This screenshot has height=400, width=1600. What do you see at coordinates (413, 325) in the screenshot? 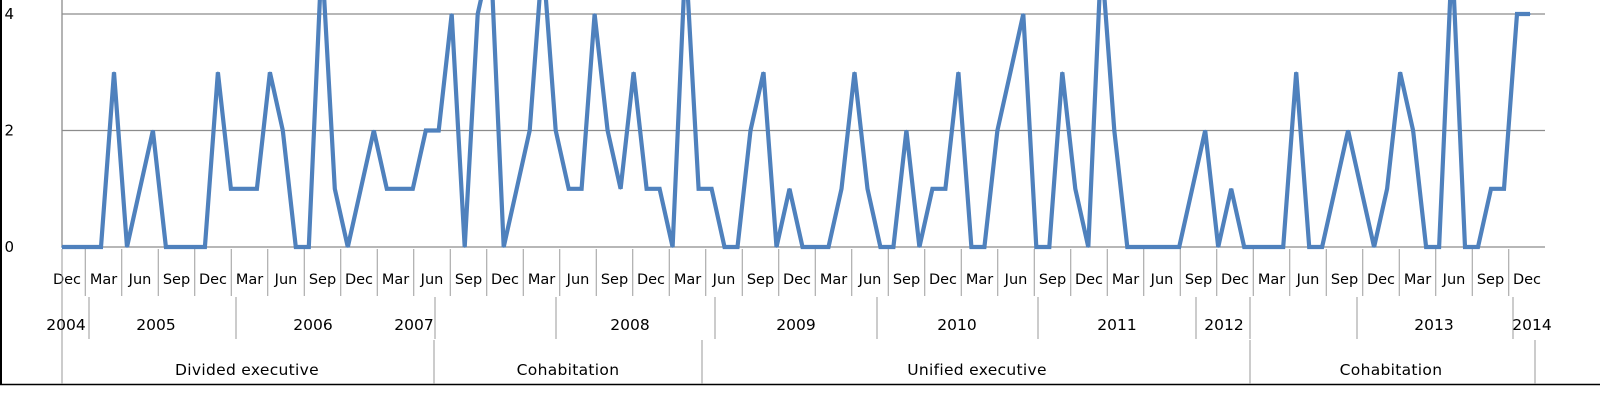
I see `x-year-label: 2007` at bounding box center [413, 325].